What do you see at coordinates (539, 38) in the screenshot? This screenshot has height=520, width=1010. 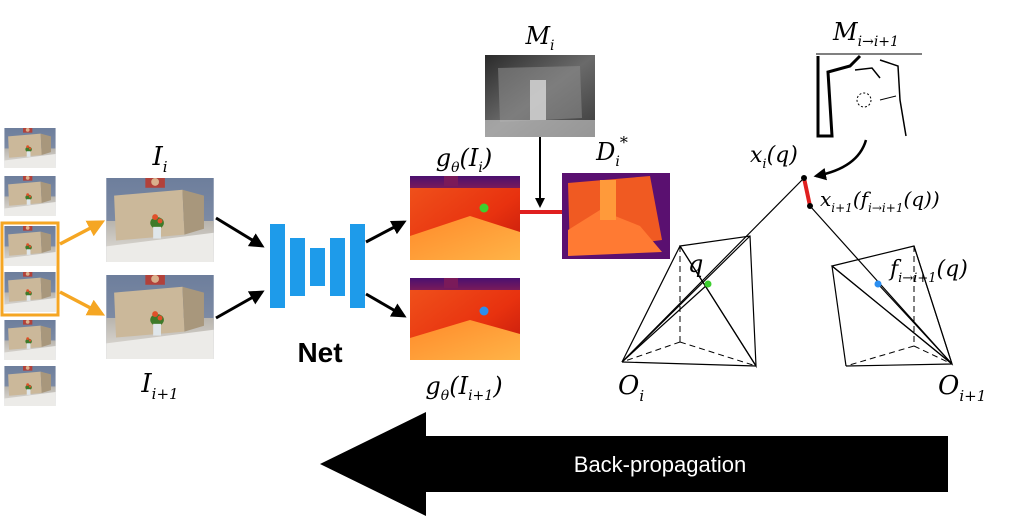 I see `label-mask-m-i: Mi` at bounding box center [539, 38].